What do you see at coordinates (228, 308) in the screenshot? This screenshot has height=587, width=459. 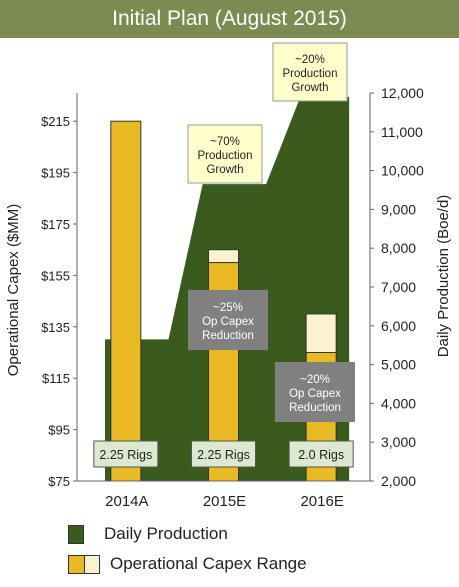 I see `callout-text: ~25%` at bounding box center [228, 308].